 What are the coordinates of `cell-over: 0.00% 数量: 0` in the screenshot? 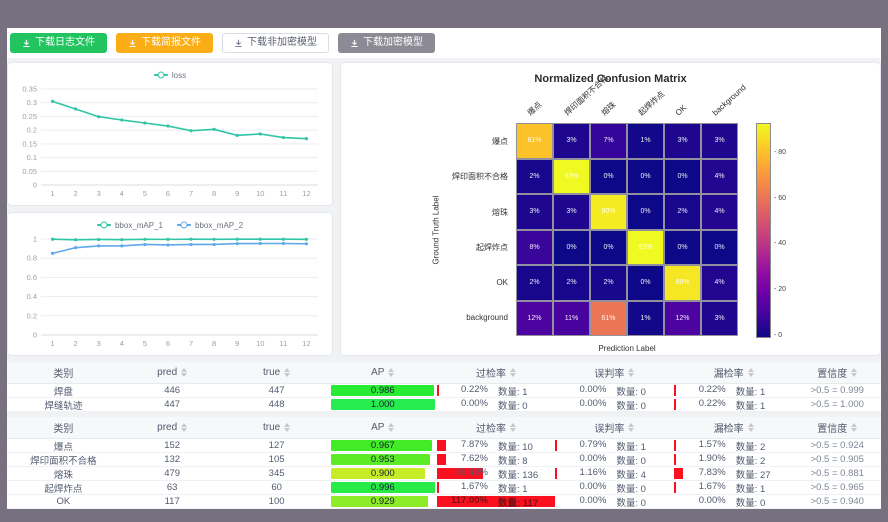 It's located at (496, 404).